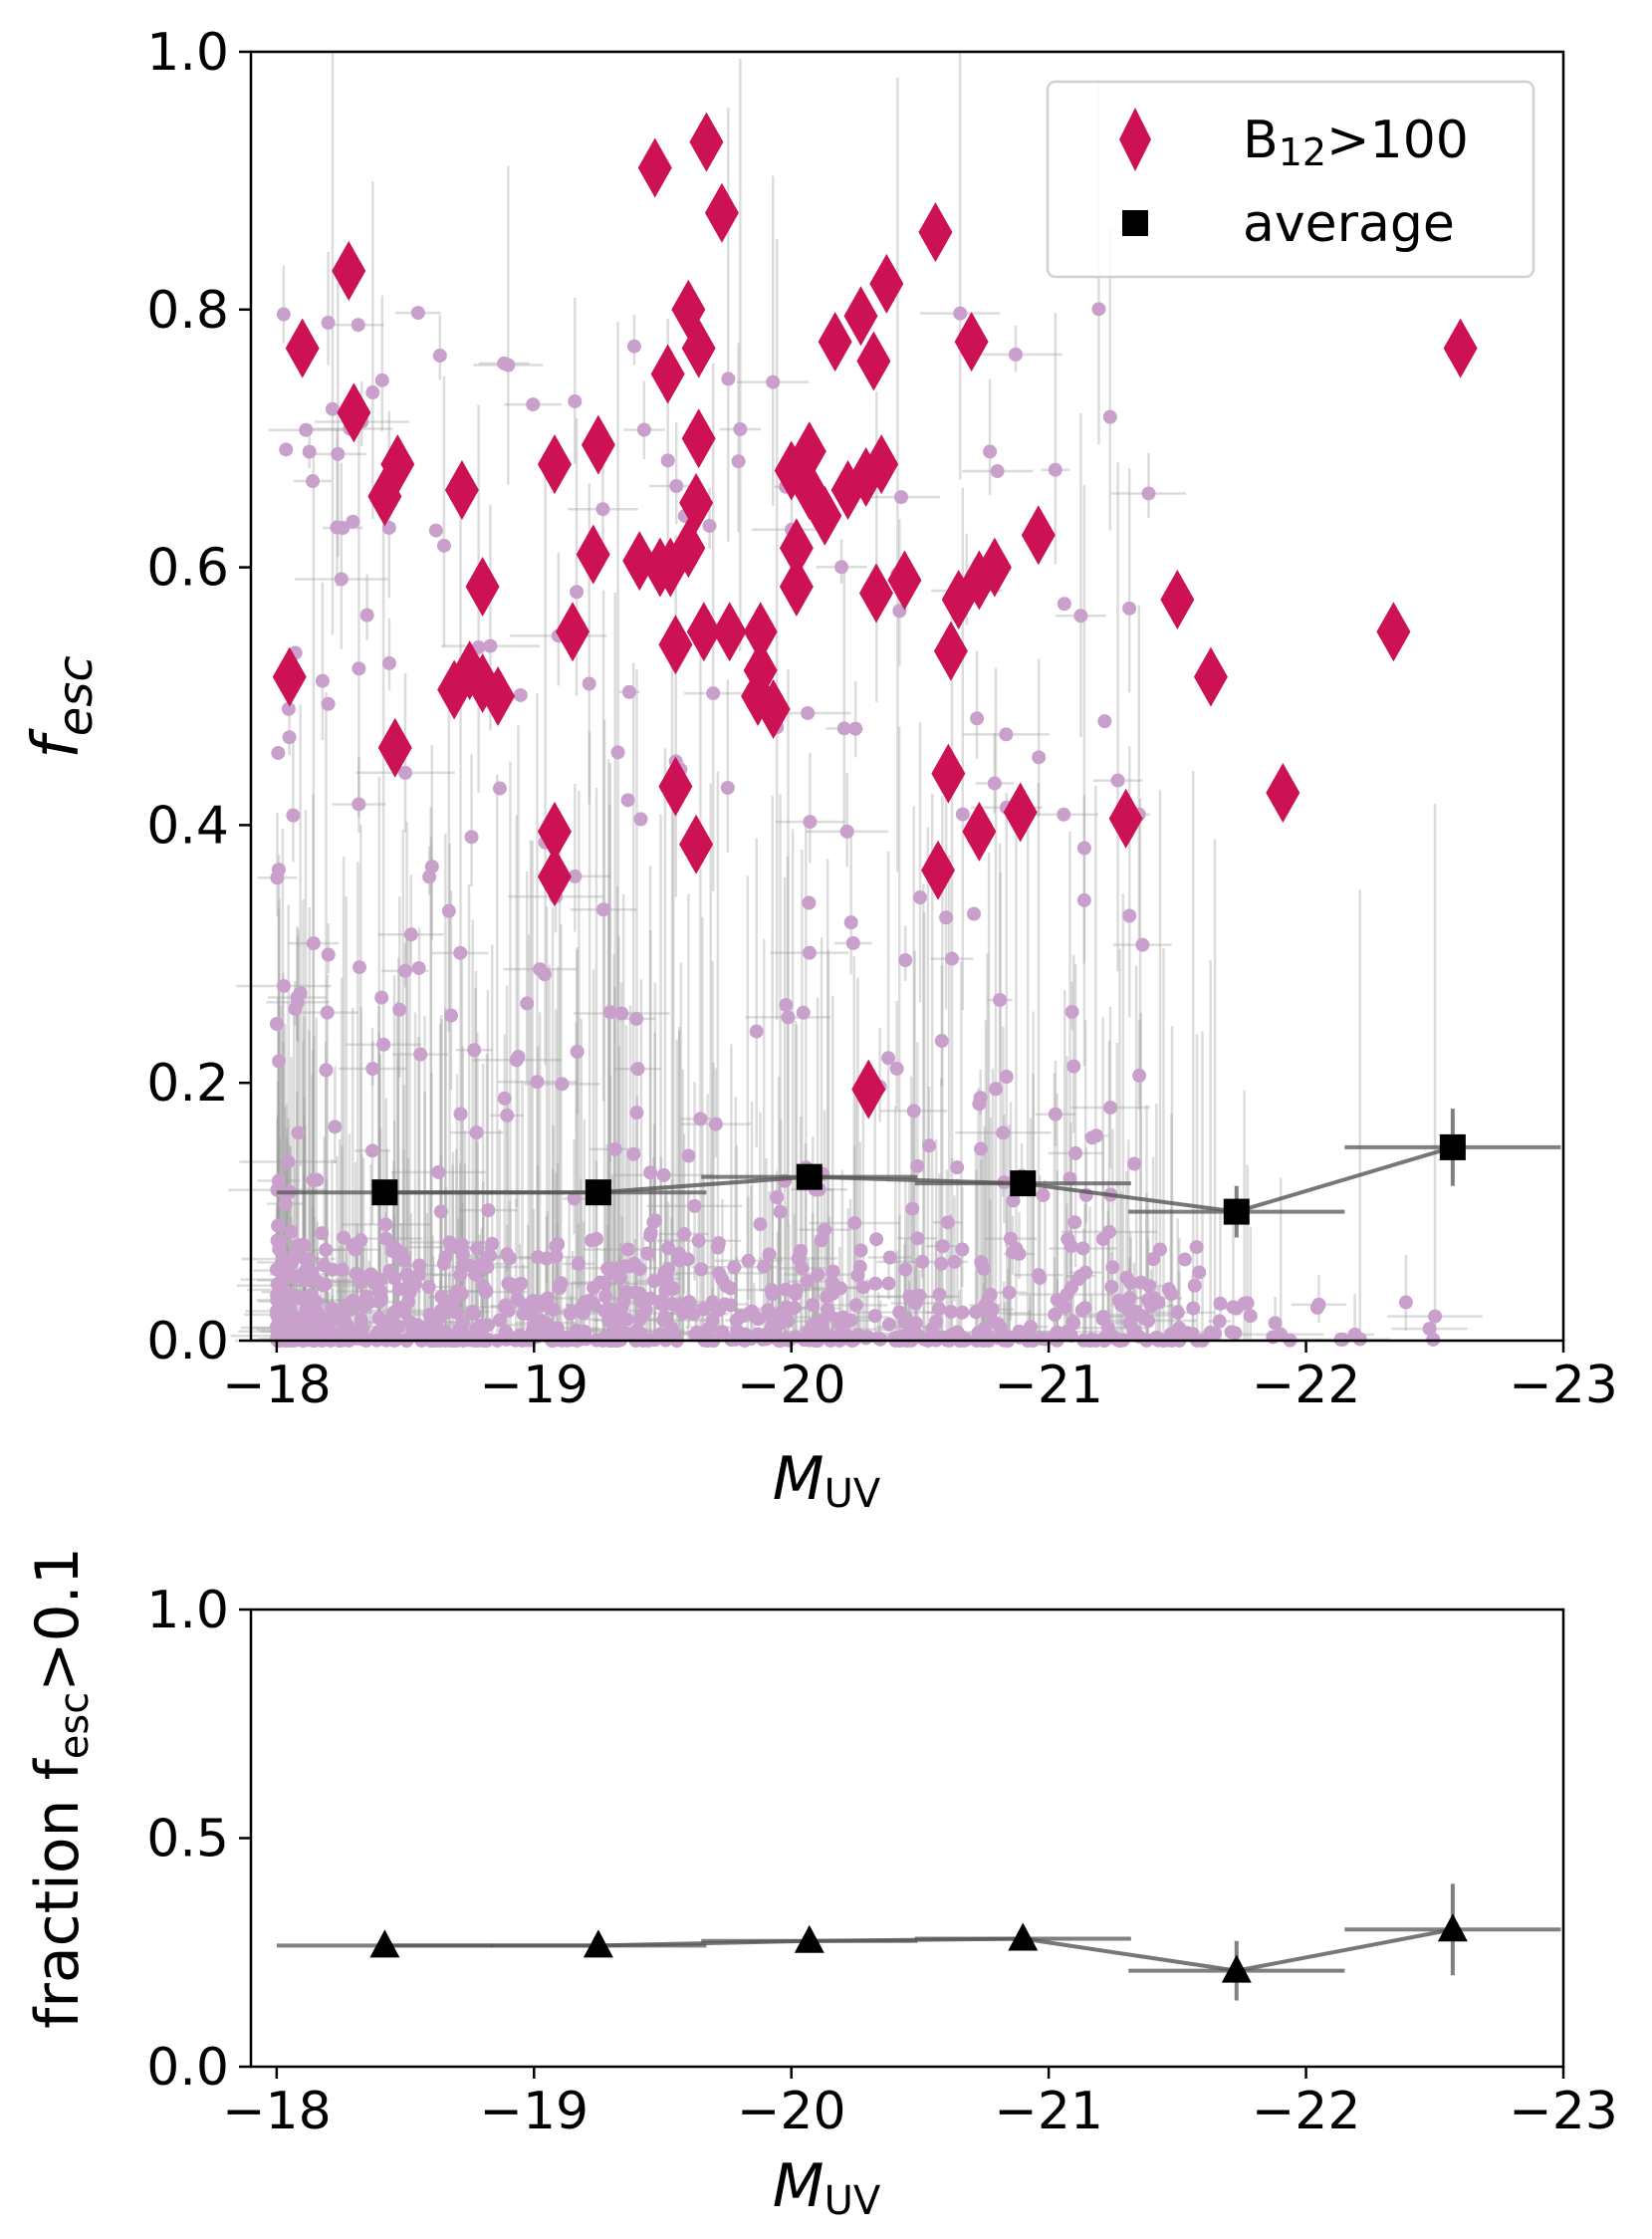  What do you see at coordinates (187, 2068) in the screenshot?
I see `bottom-y-tick-label: 0.0` at bounding box center [187, 2068].